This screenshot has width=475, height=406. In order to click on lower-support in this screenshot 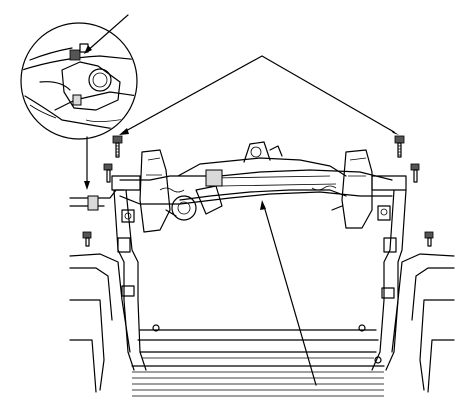, I will do `click(258, 360)`.